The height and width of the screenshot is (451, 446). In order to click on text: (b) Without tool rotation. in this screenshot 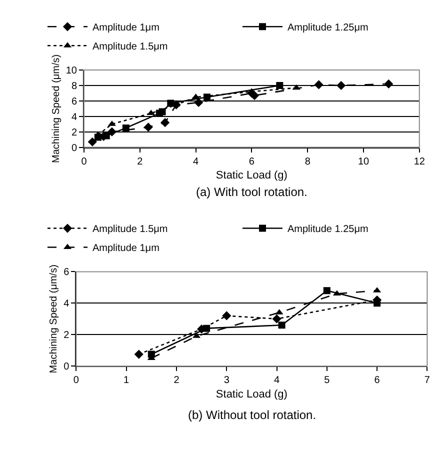, I will do `click(252, 415)`.